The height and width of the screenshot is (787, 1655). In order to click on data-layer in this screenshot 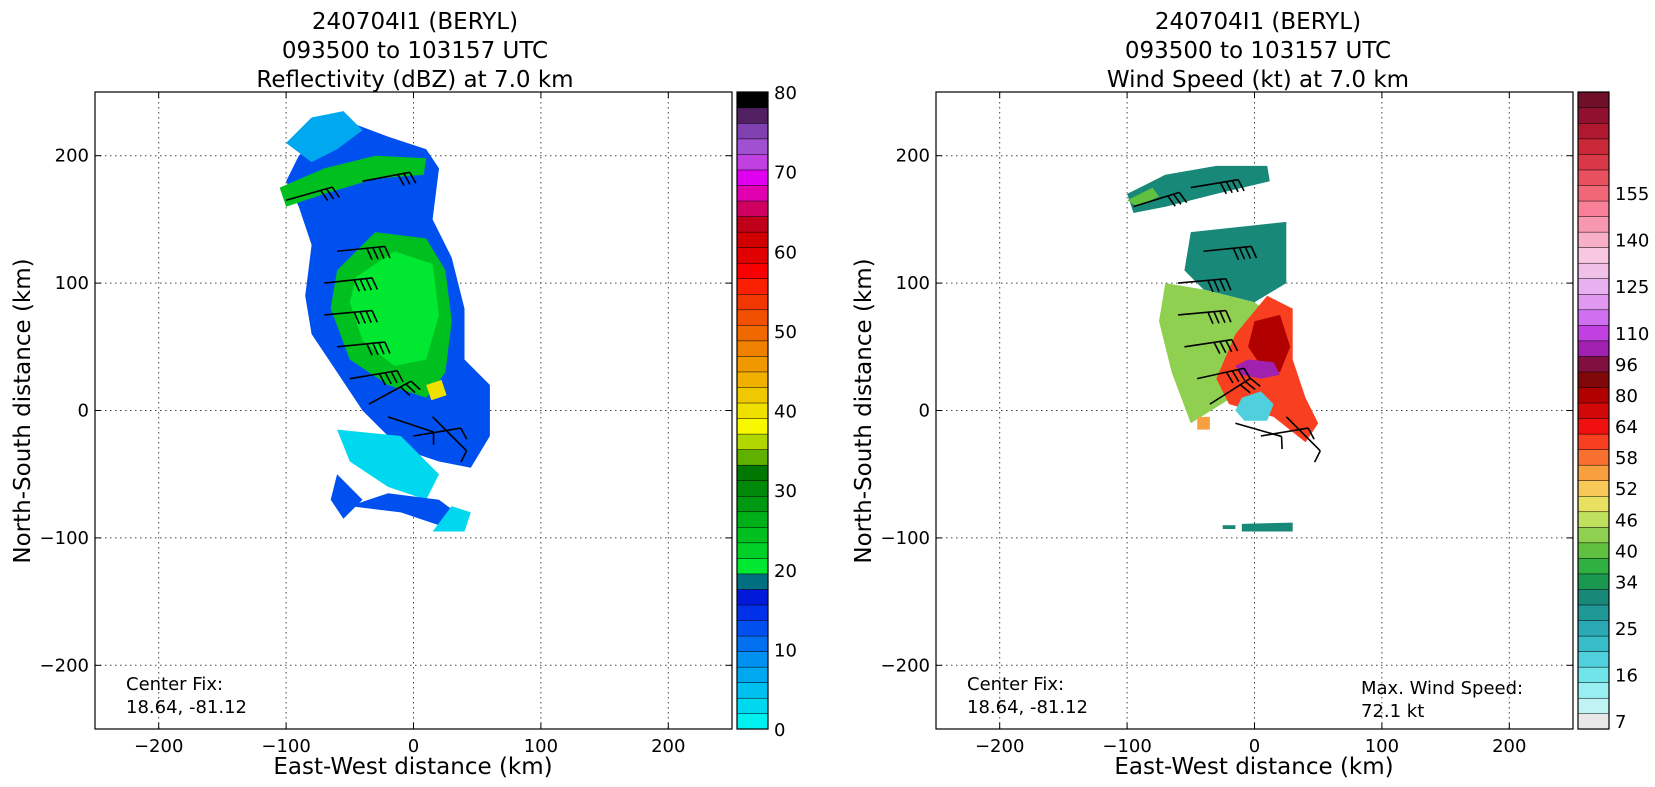, I will do `click(384, 321)`.